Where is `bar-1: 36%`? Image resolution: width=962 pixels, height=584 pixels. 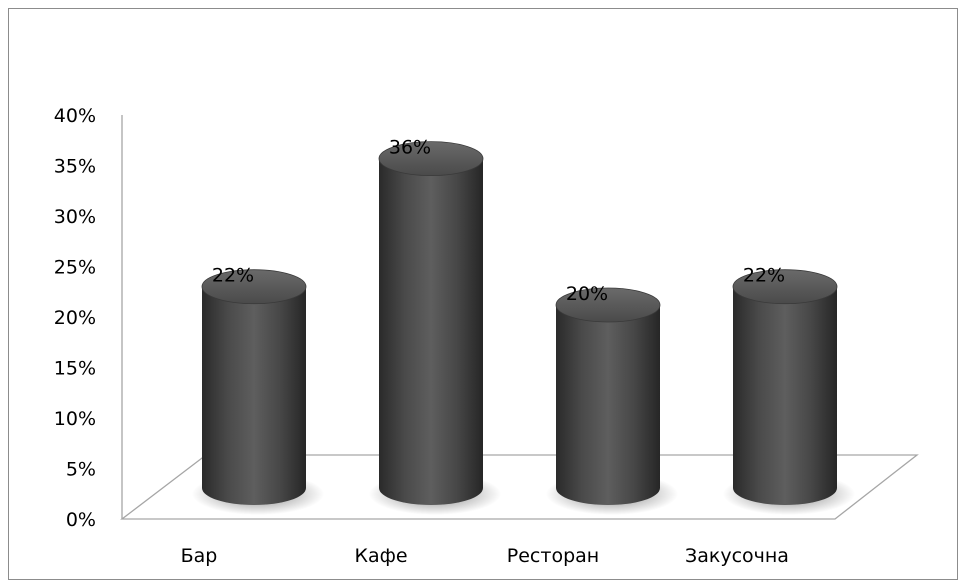 bar-1: 36% is located at coordinates (435, 326).